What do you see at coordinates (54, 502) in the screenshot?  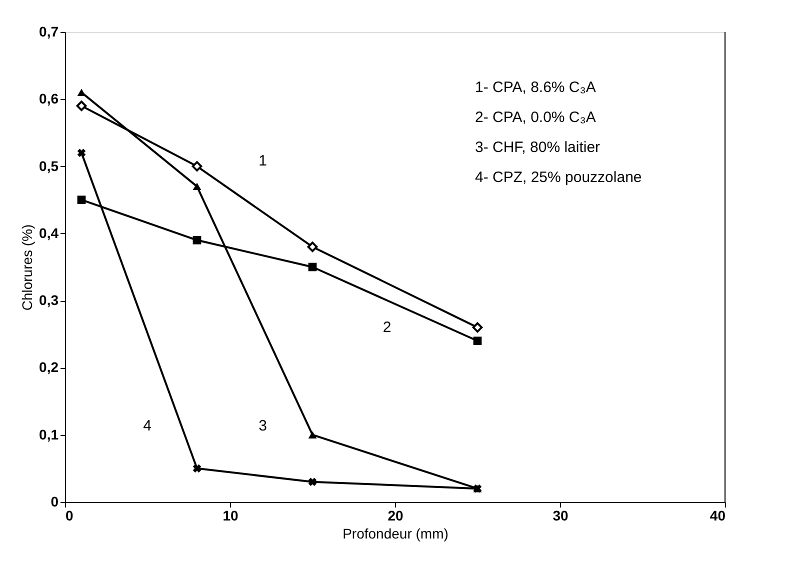 I see `y-tick-label: 0` at bounding box center [54, 502].